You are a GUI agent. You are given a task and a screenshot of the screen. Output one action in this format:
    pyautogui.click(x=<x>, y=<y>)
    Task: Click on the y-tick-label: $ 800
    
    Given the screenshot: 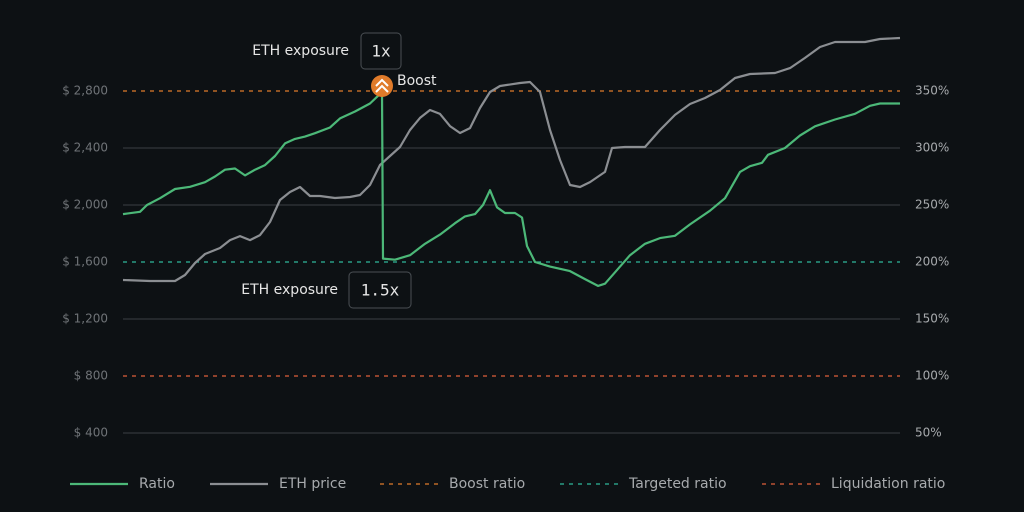 What is the action you would take?
    pyautogui.click(x=91, y=376)
    